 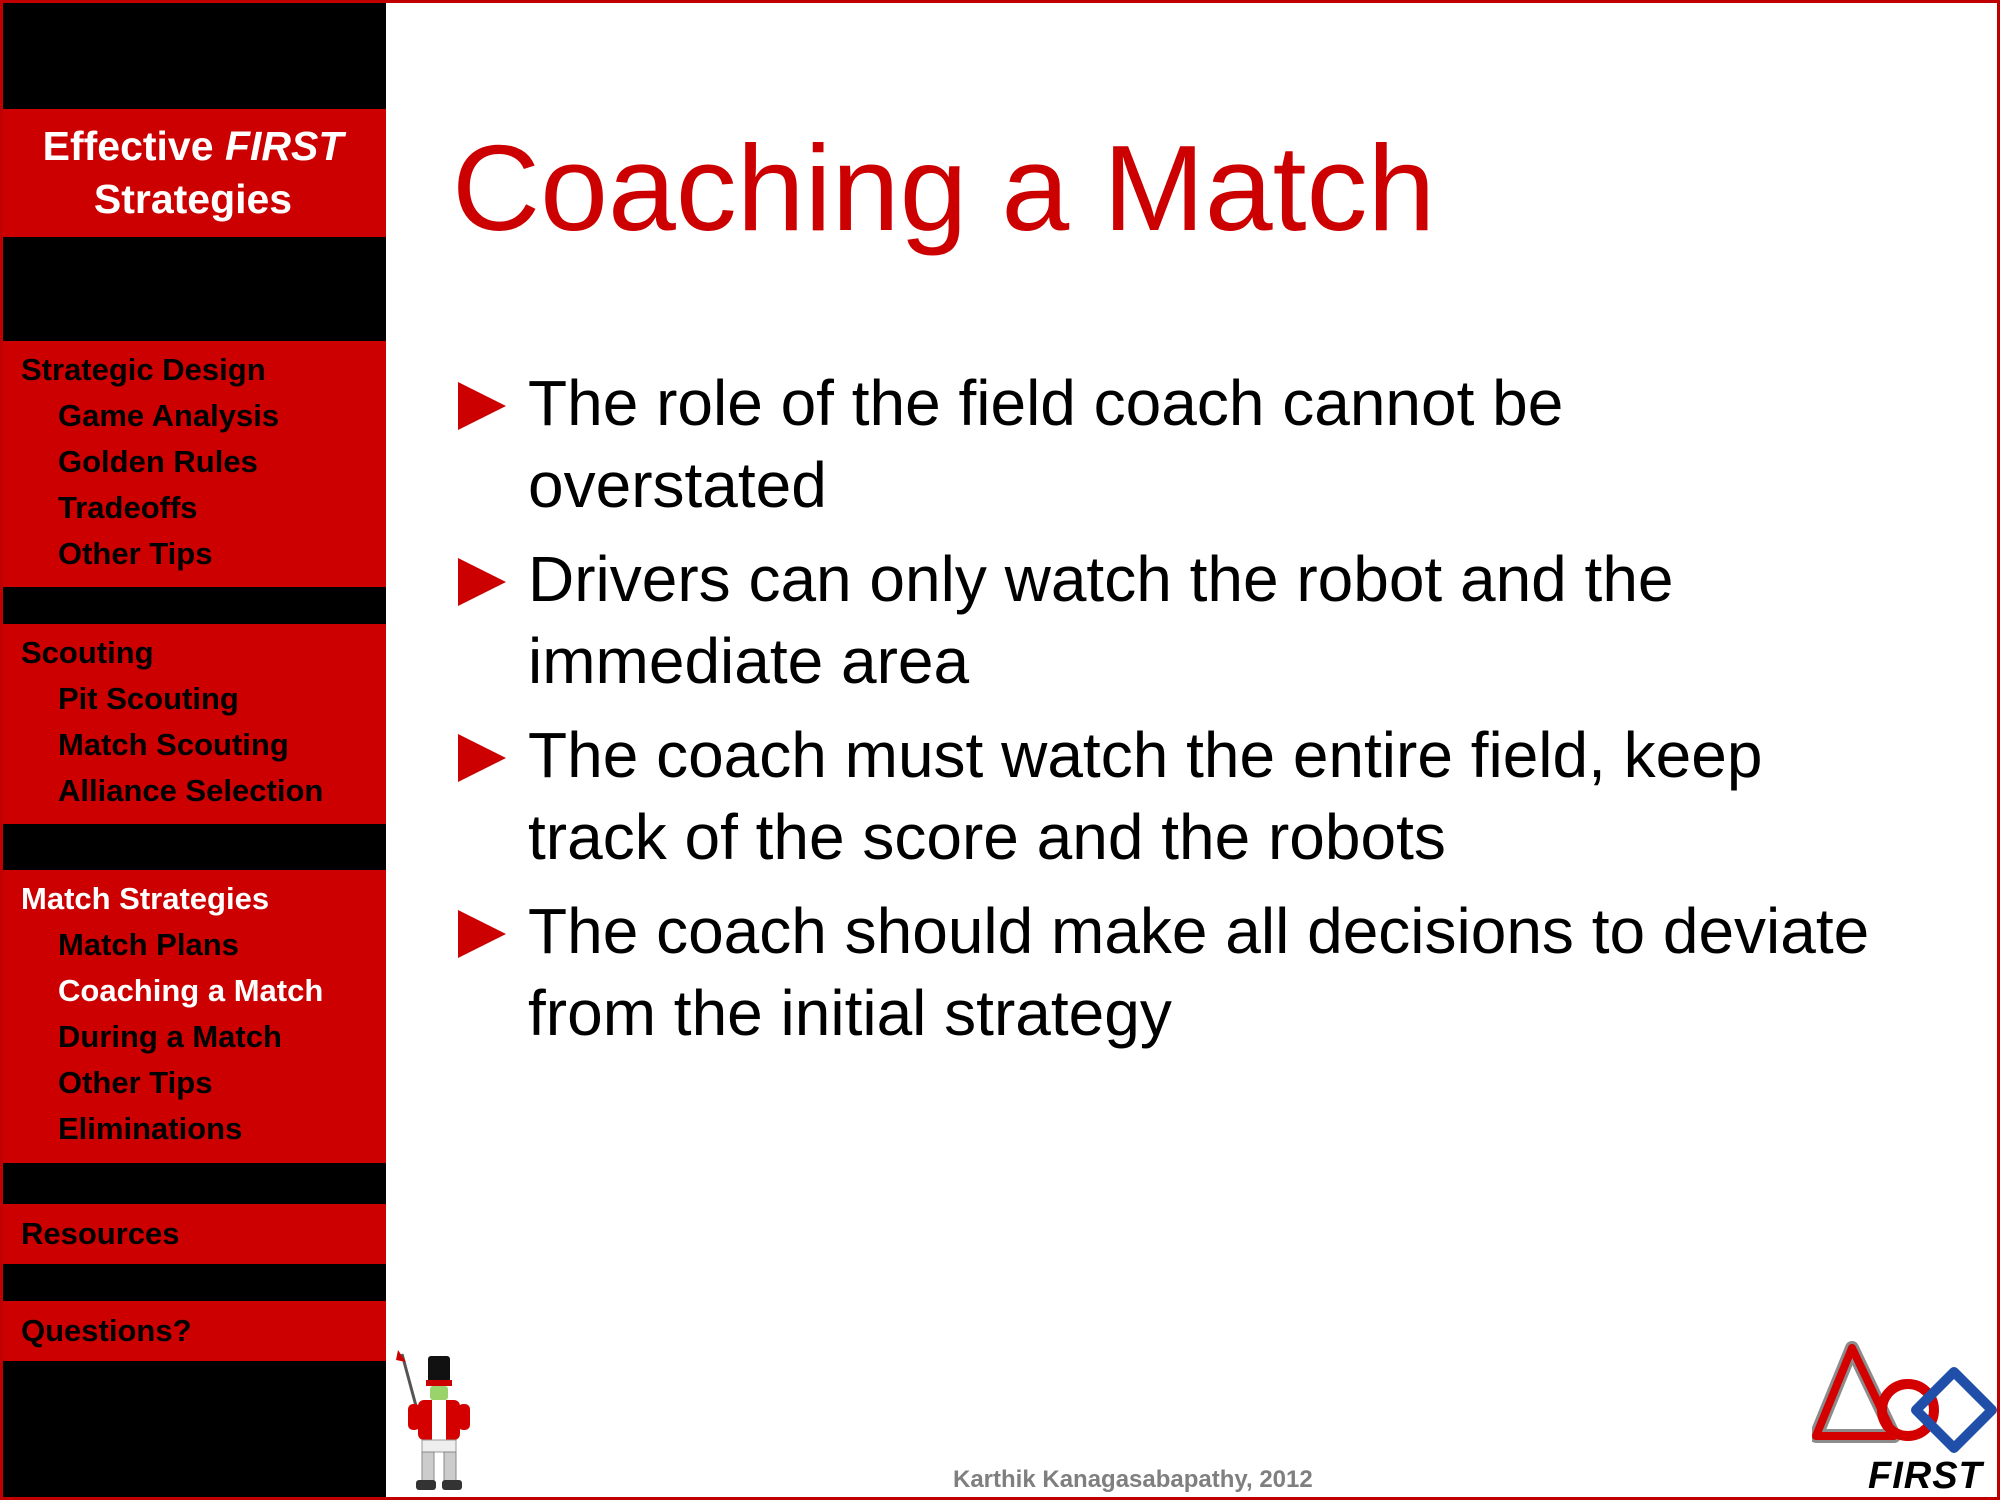 I want to click on sidebar-title: Effective FIRST Strategies, so click(x=193, y=173).